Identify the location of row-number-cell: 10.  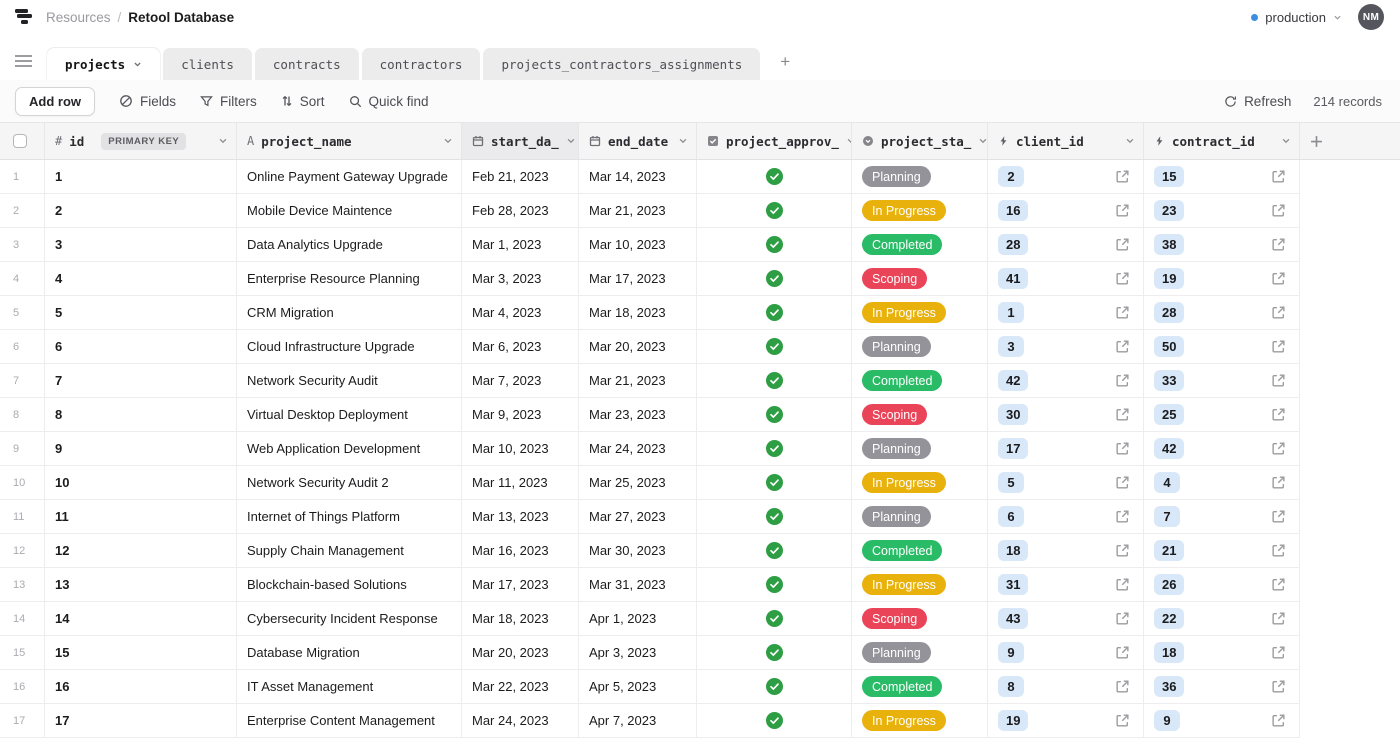
(22, 483).